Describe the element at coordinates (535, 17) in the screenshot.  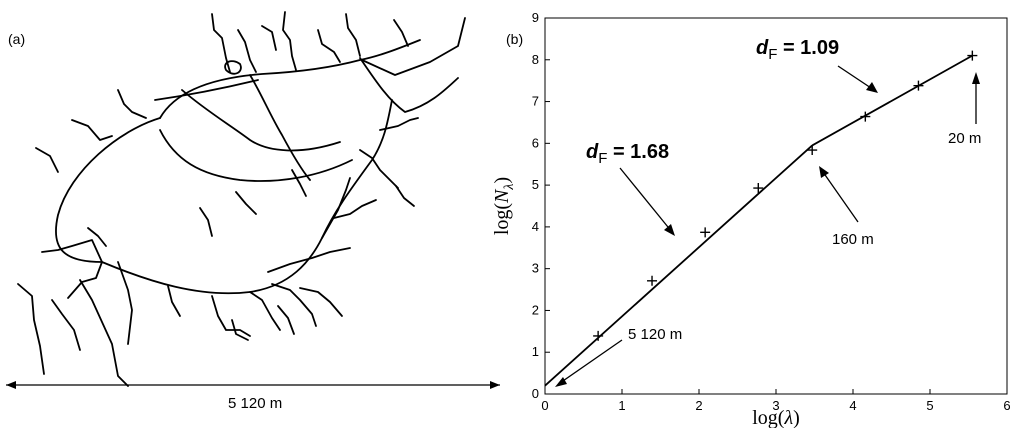
I see `y-tick-label: 9` at that location.